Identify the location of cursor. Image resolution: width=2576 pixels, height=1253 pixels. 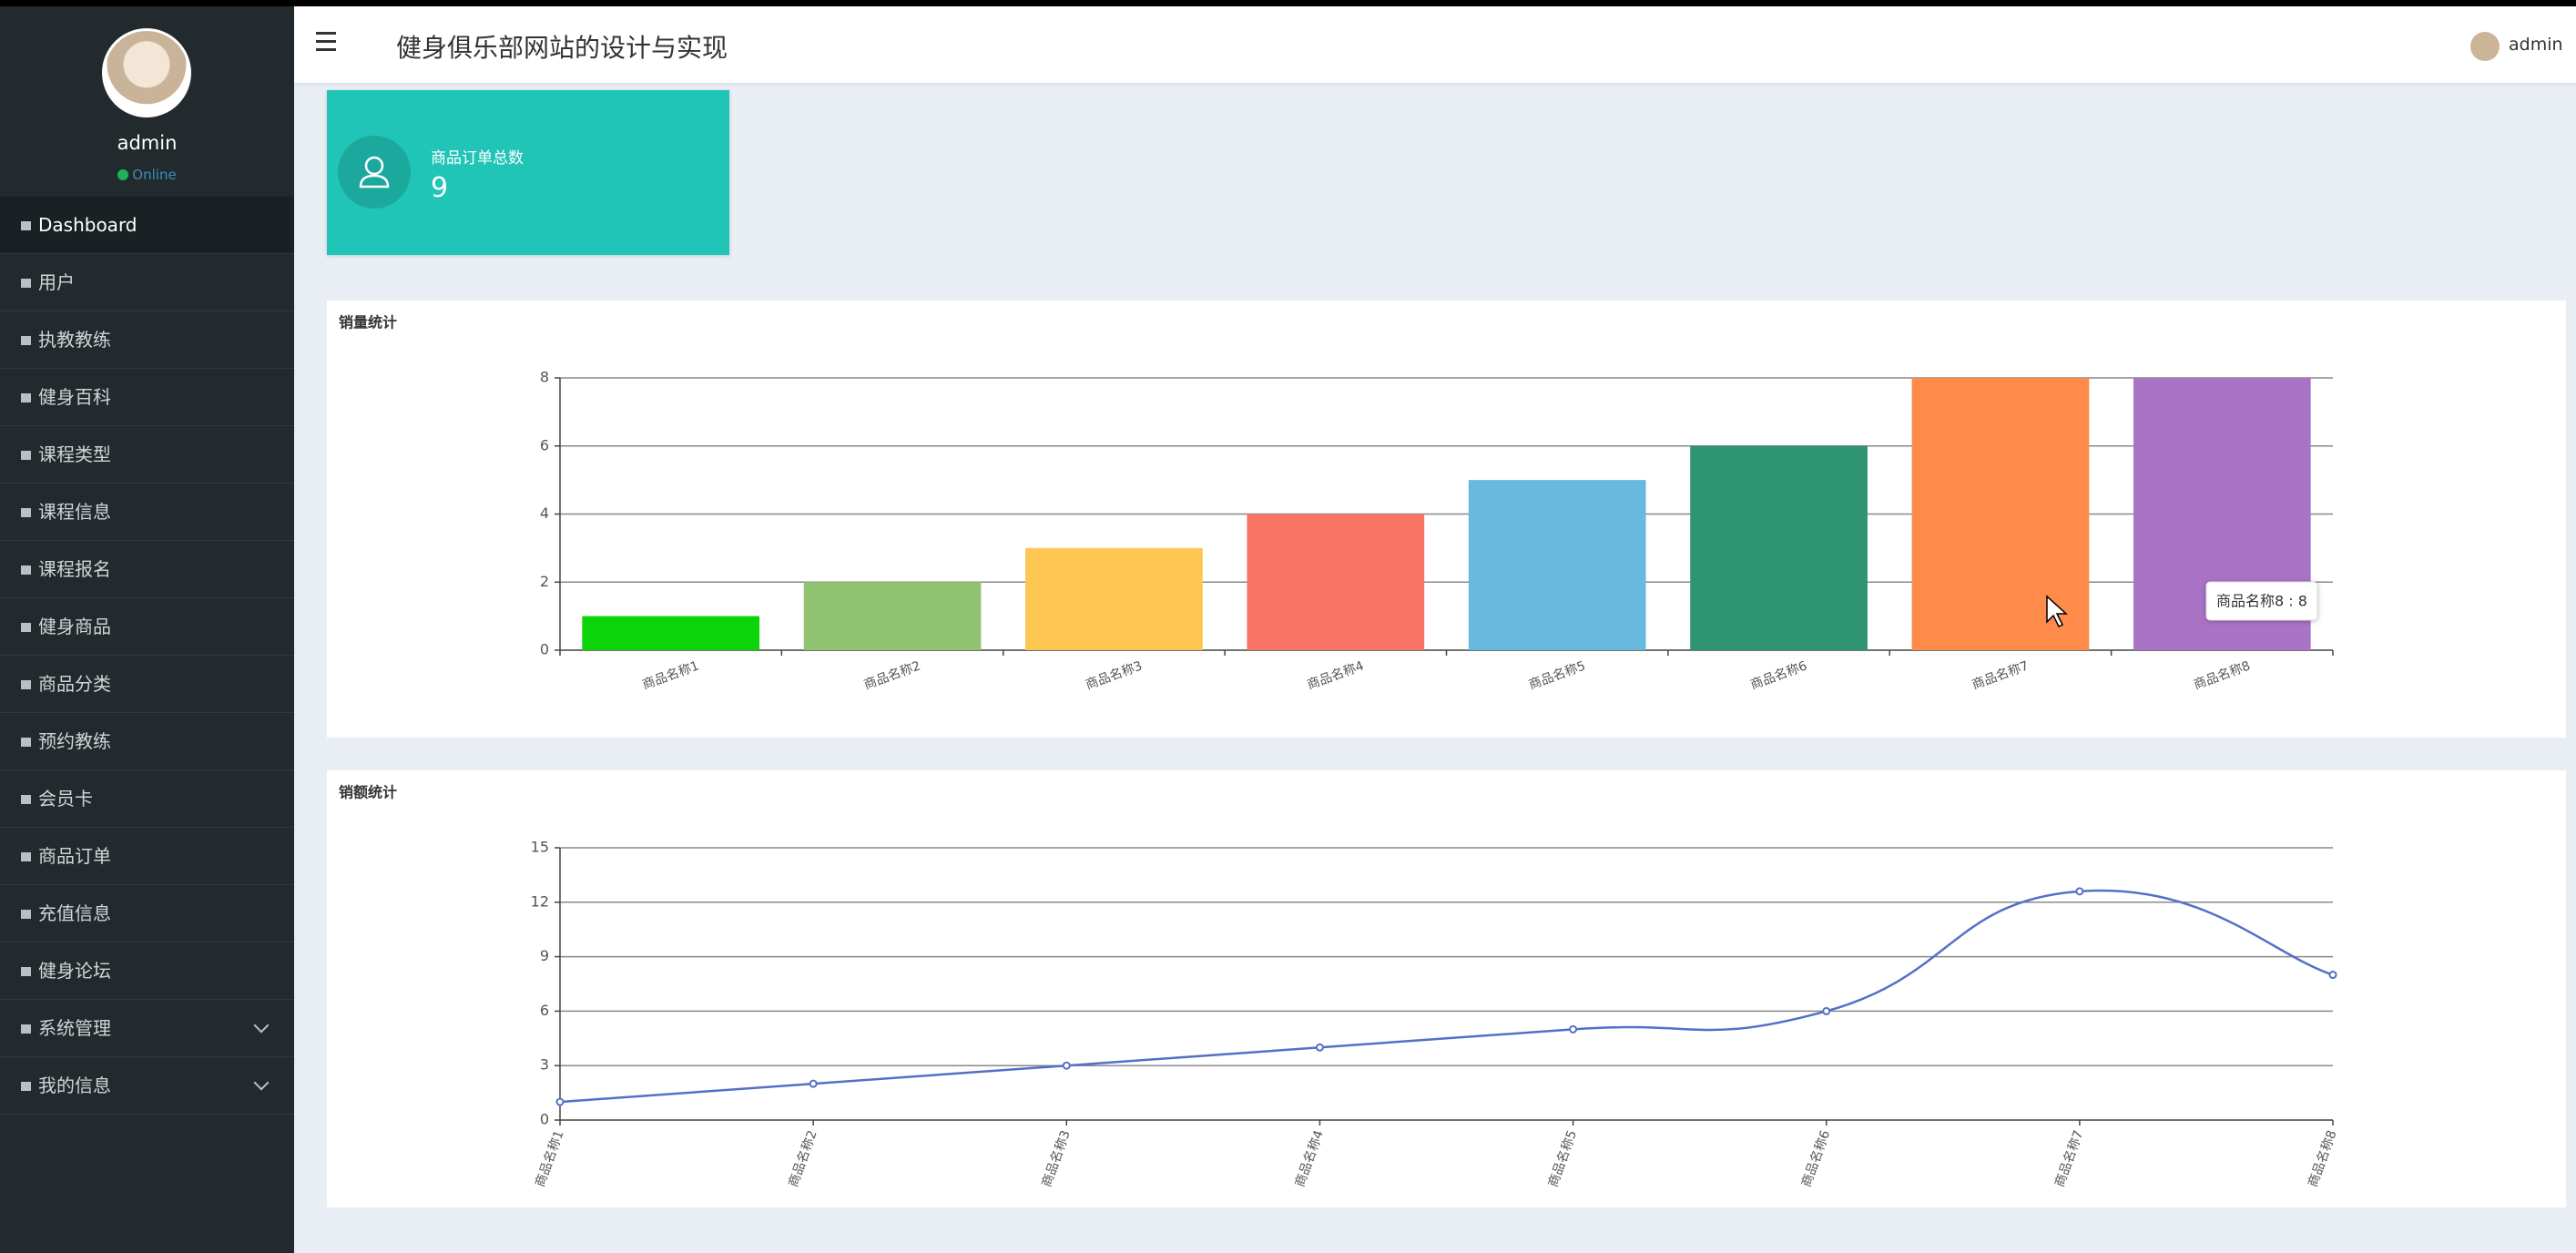
(2057, 611).